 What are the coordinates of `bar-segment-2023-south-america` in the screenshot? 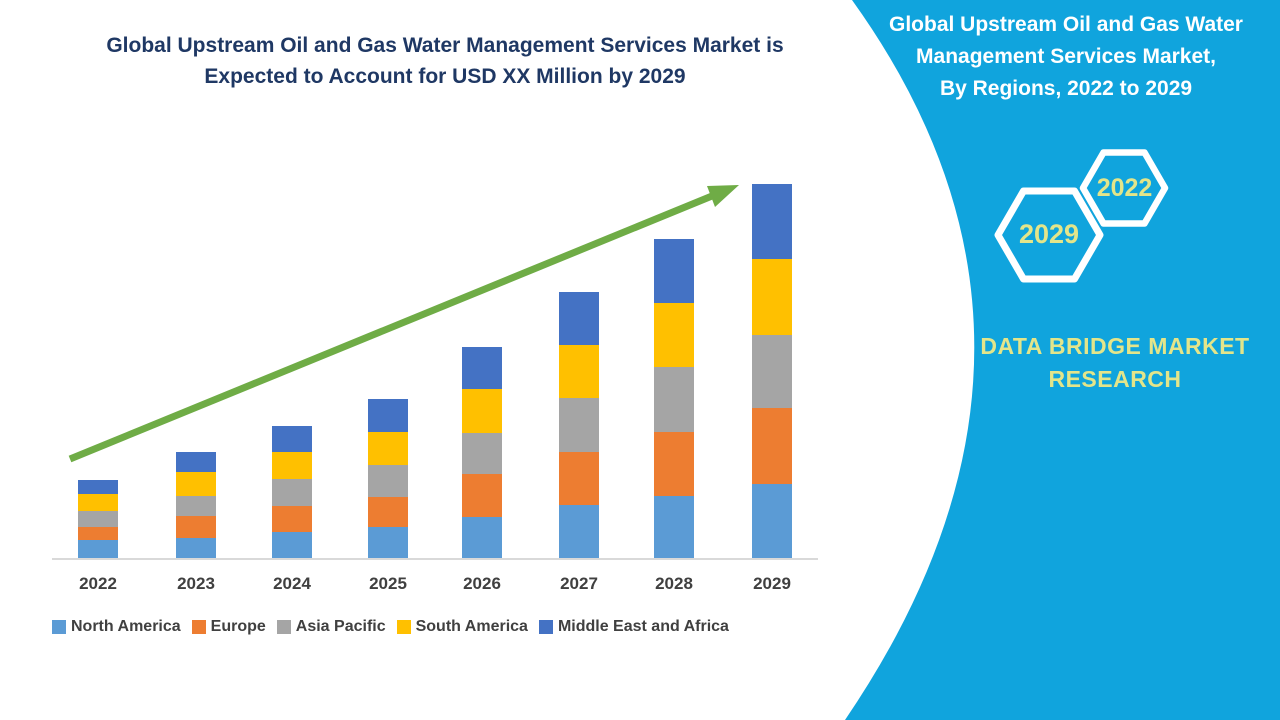 It's located at (196, 484).